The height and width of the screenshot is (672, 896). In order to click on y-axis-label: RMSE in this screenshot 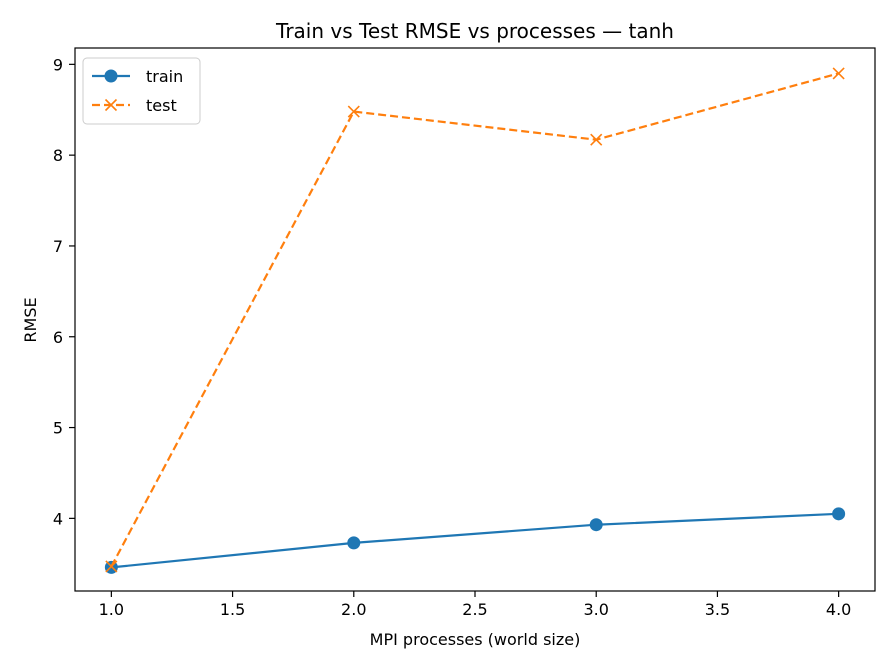, I will do `click(30, 319)`.